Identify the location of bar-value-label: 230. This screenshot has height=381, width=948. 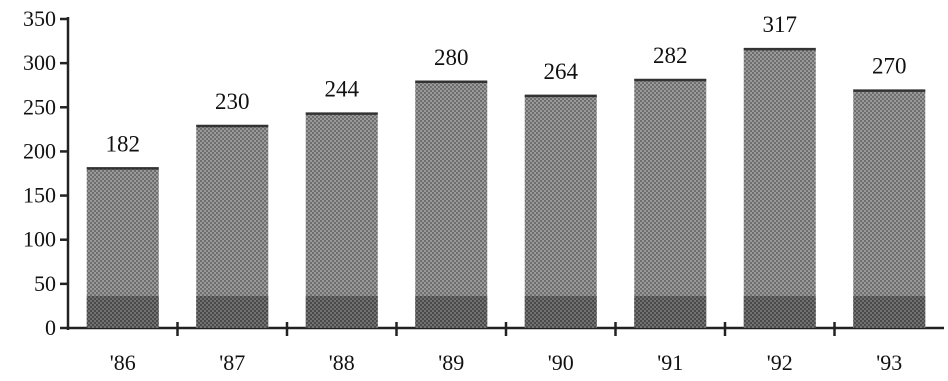
(232, 101).